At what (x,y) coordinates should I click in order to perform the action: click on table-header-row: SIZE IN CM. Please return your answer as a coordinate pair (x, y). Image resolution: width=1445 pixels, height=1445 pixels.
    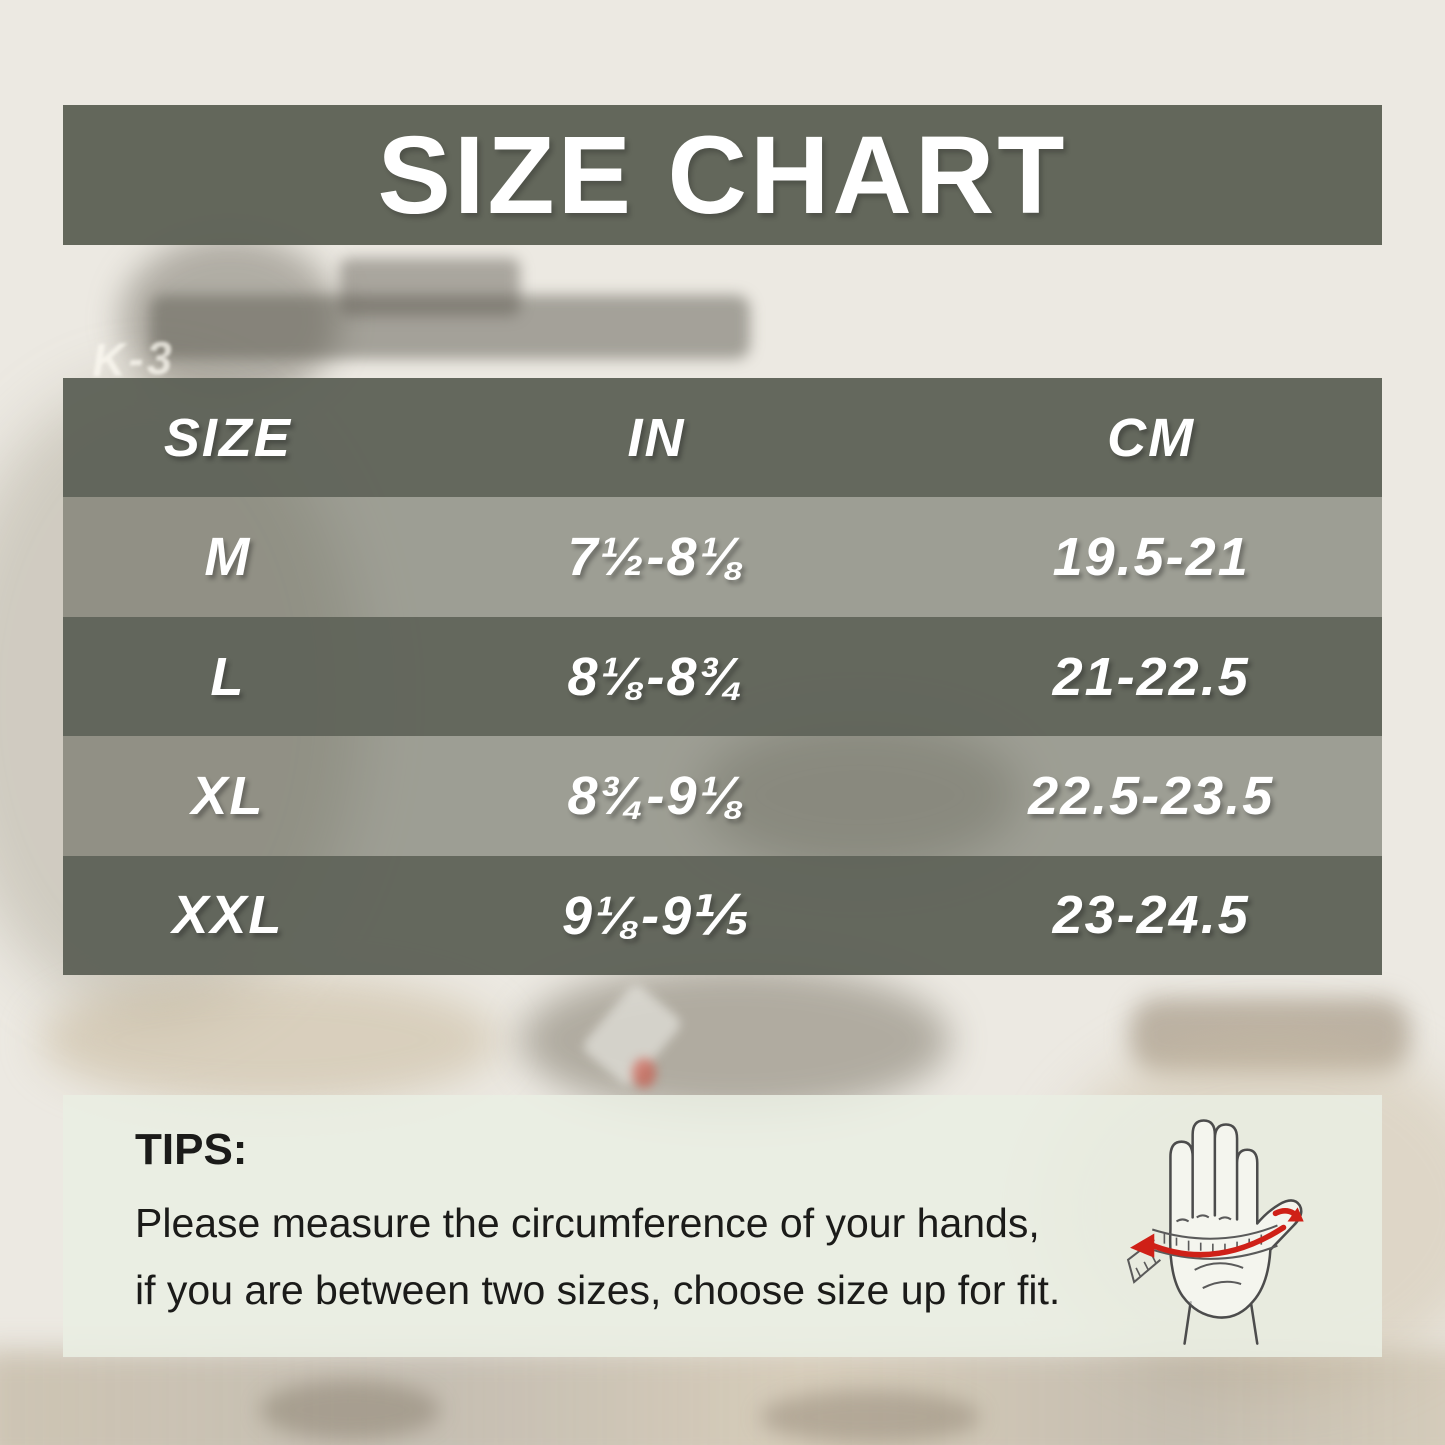
    Looking at the image, I should click on (722, 438).